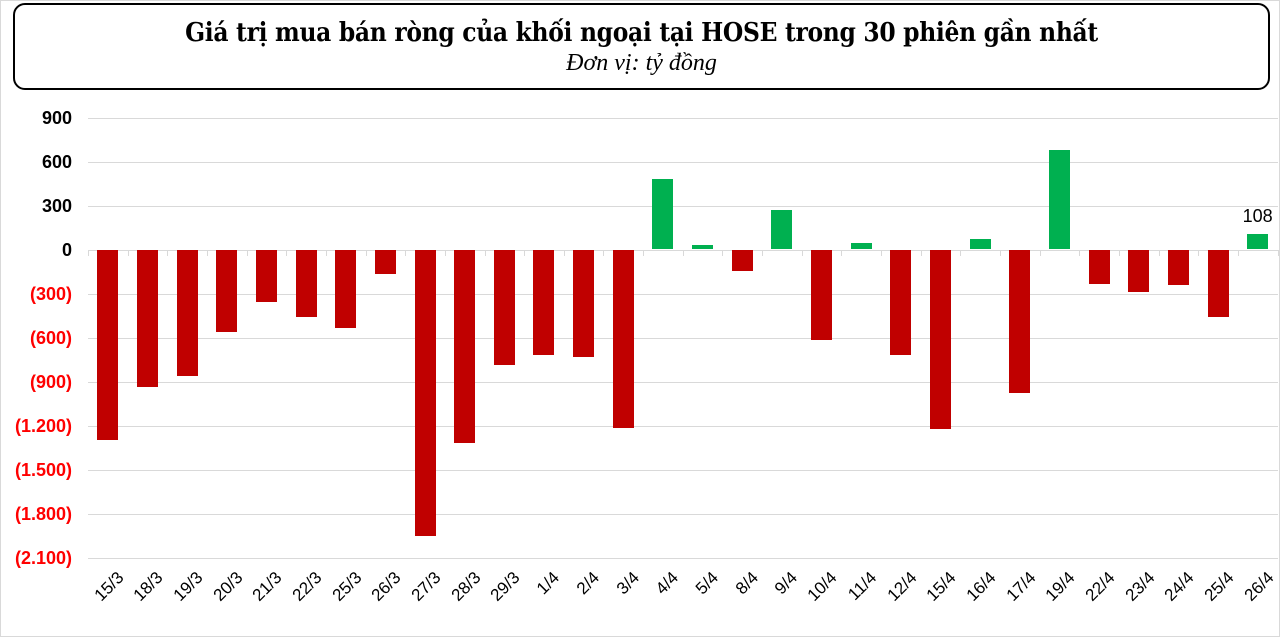 The image size is (1282, 639). What do you see at coordinates (1257, 215) in the screenshot?
I see `data-label: 108` at bounding box center [1257, 215].